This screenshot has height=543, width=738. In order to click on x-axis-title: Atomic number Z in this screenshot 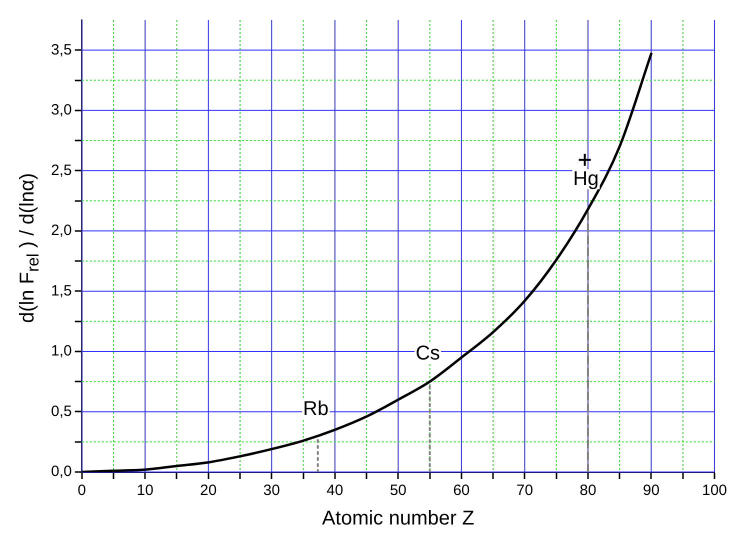, I will do `click(398, 519)`.